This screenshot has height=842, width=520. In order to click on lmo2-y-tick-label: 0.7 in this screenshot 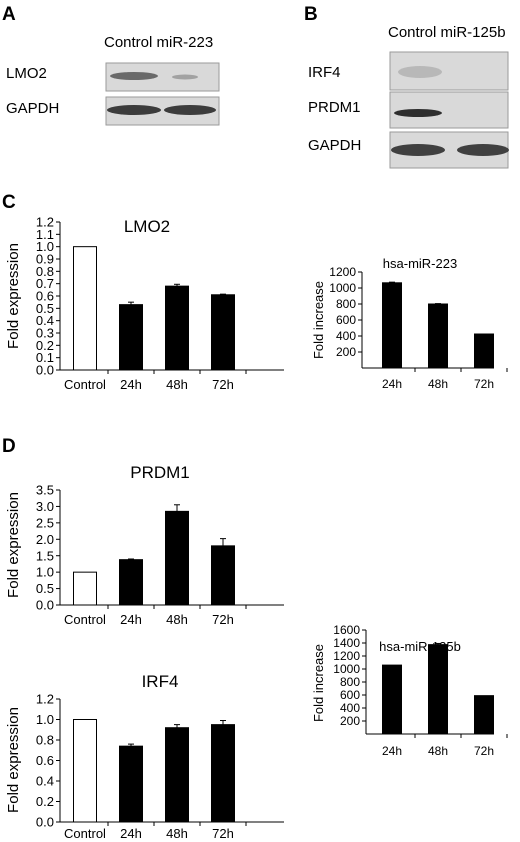, I will do `click(45, 283)`.